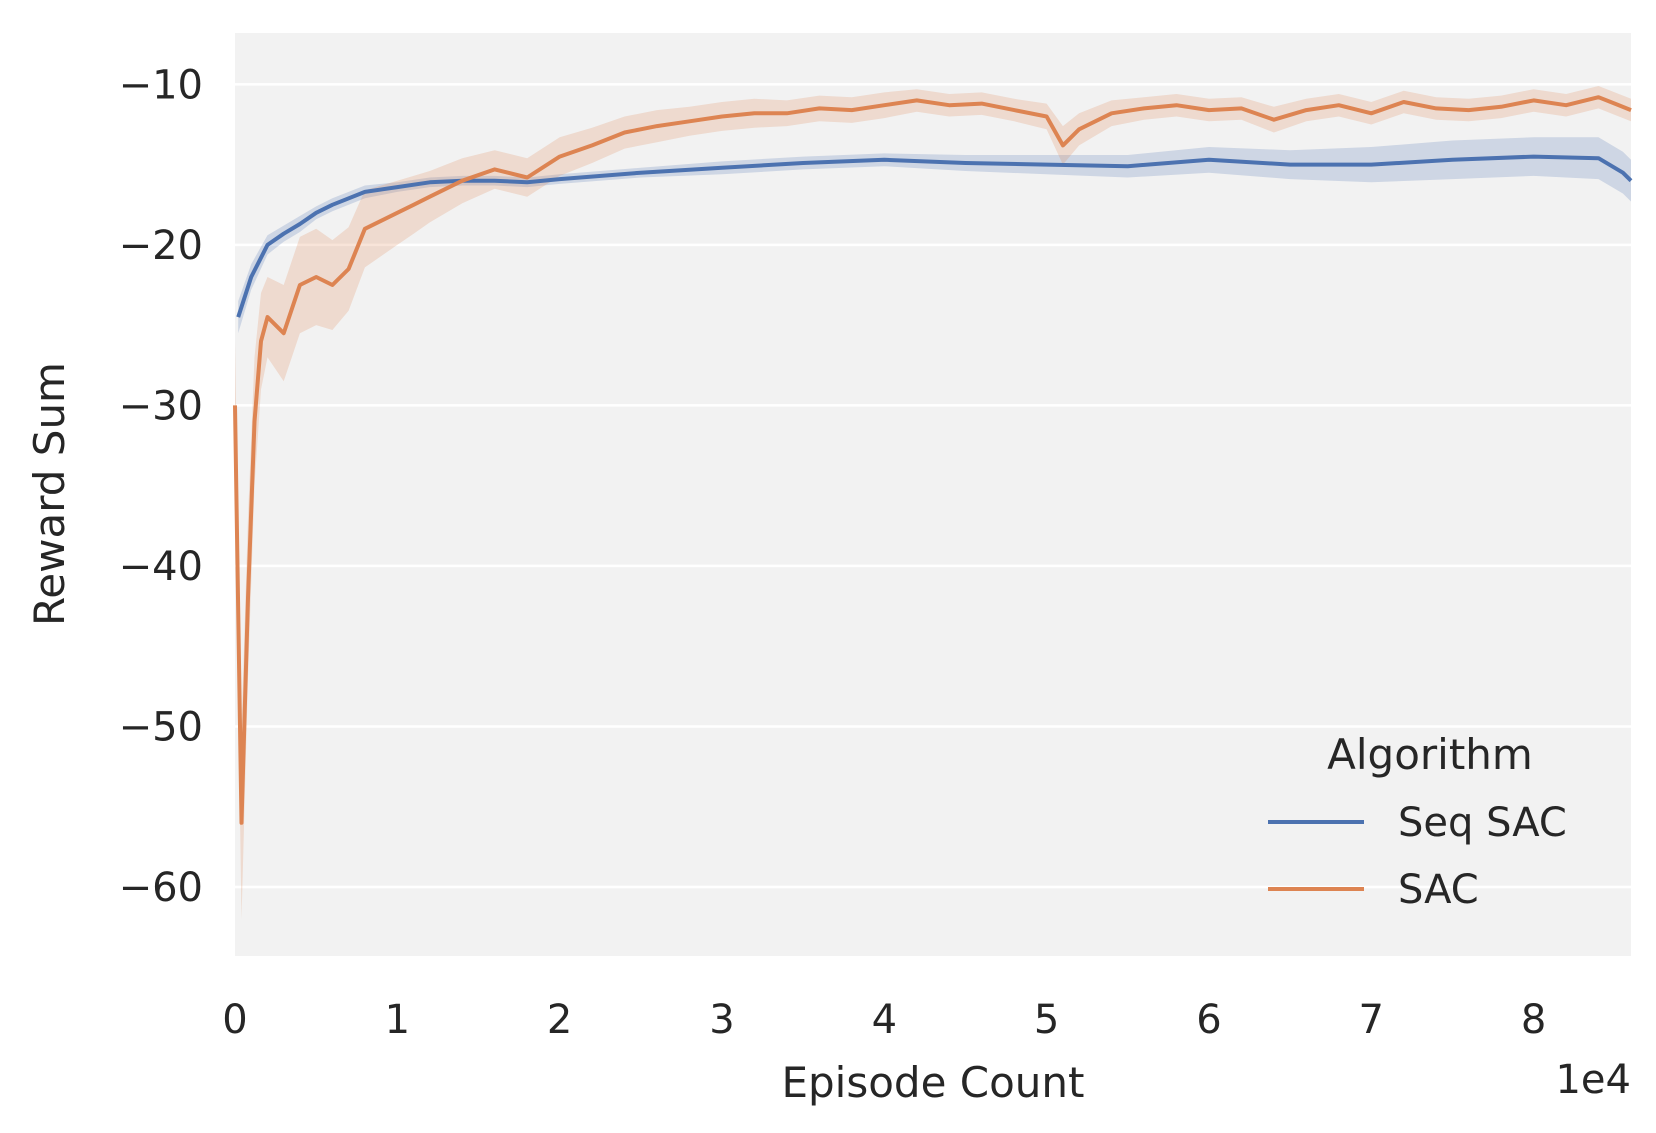 The height and width of the screenshot is (1133, 1656). What do you see at coordinates (49, 494) in the screenshot?
I see `y-axis-label: Reward Sum` at bounding box center [49, 494].